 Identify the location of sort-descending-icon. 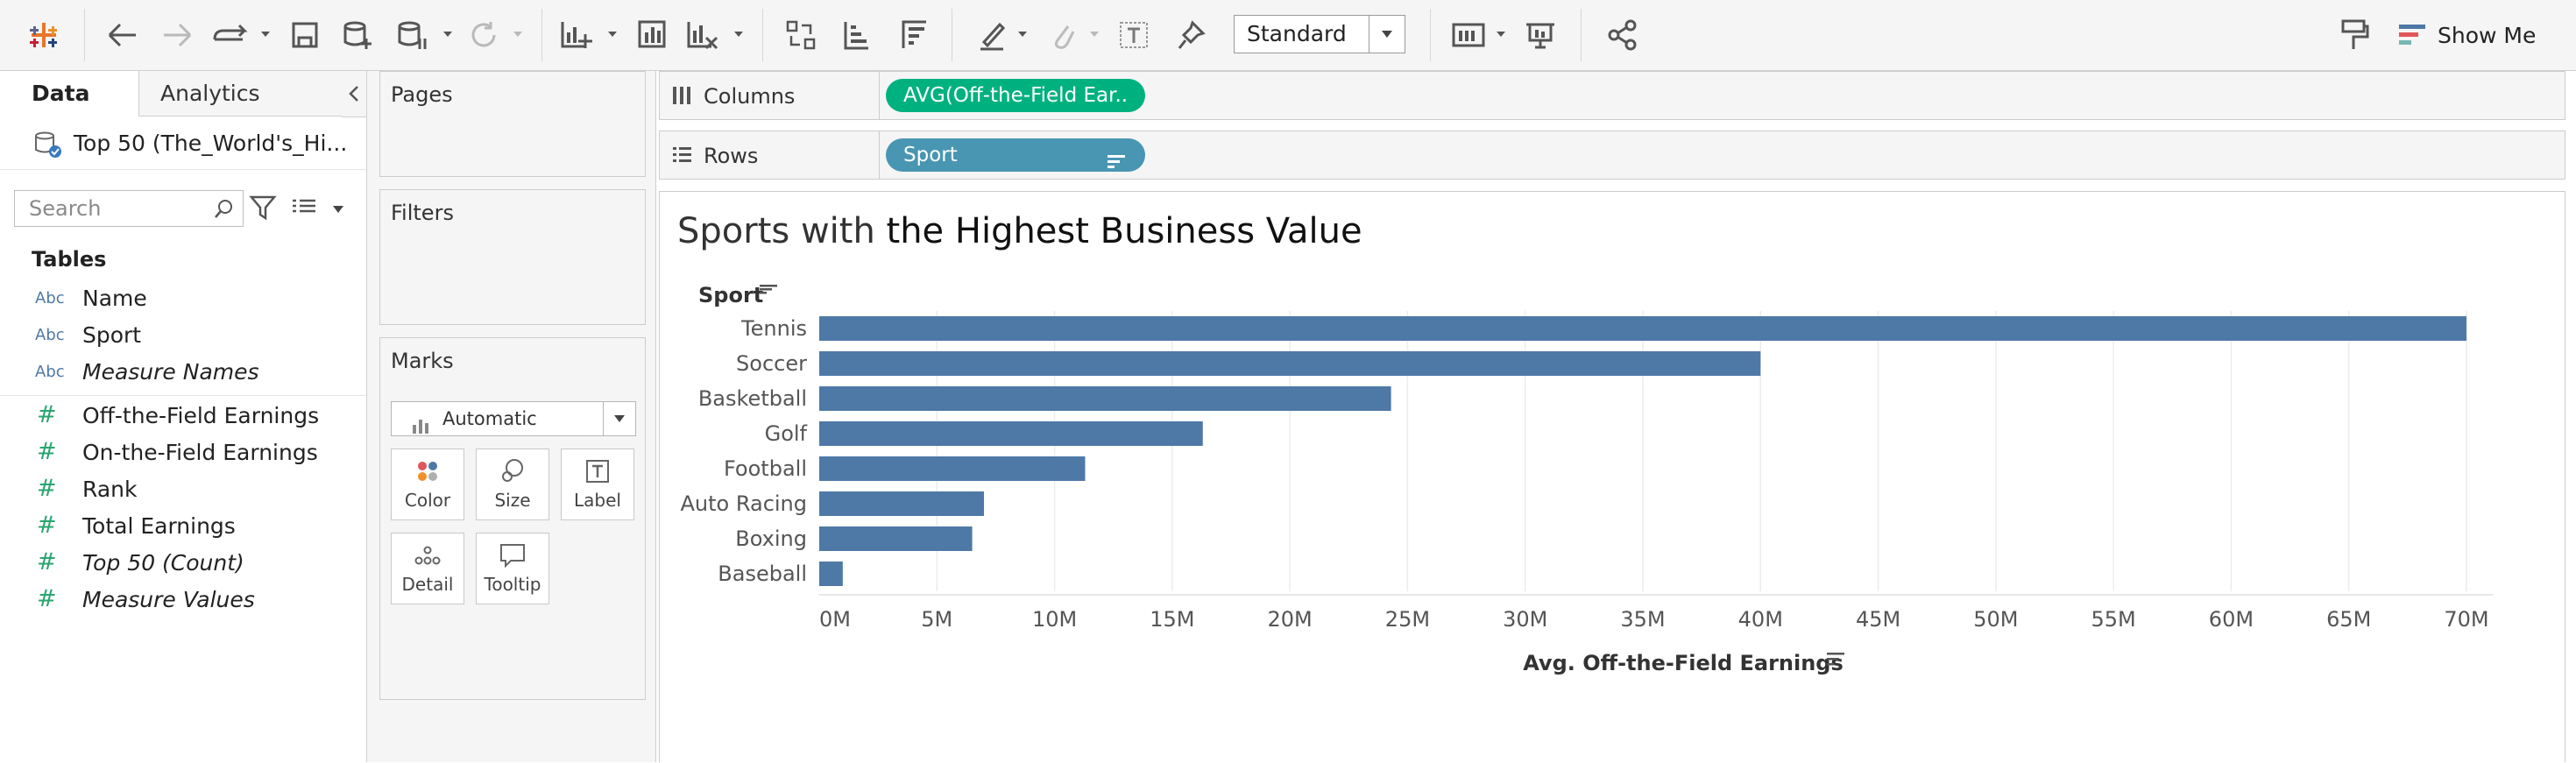
(913, 35).